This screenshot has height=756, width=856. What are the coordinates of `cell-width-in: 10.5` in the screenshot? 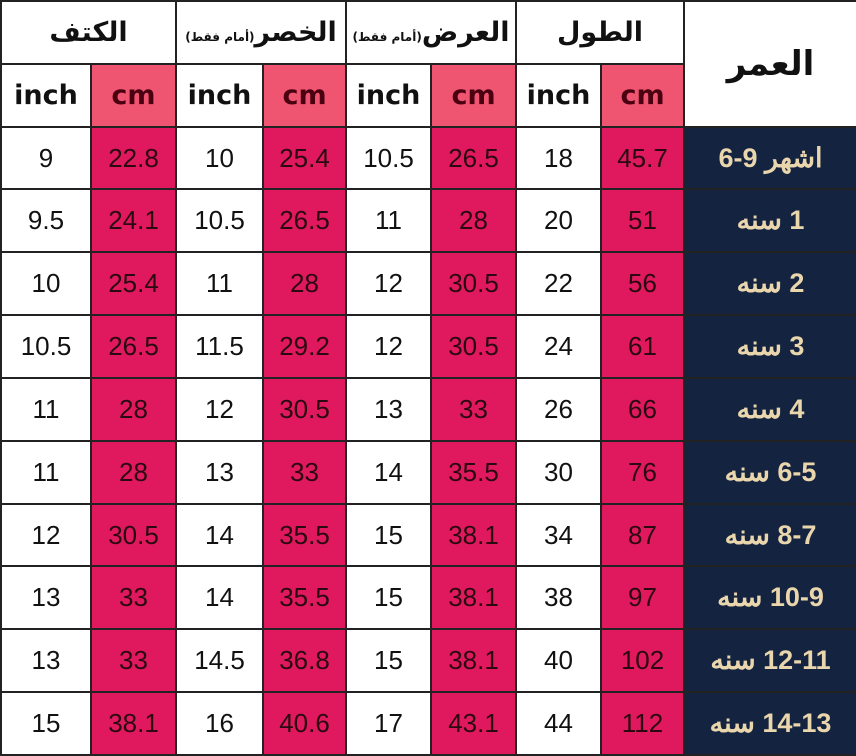 It's located at (389, 158).